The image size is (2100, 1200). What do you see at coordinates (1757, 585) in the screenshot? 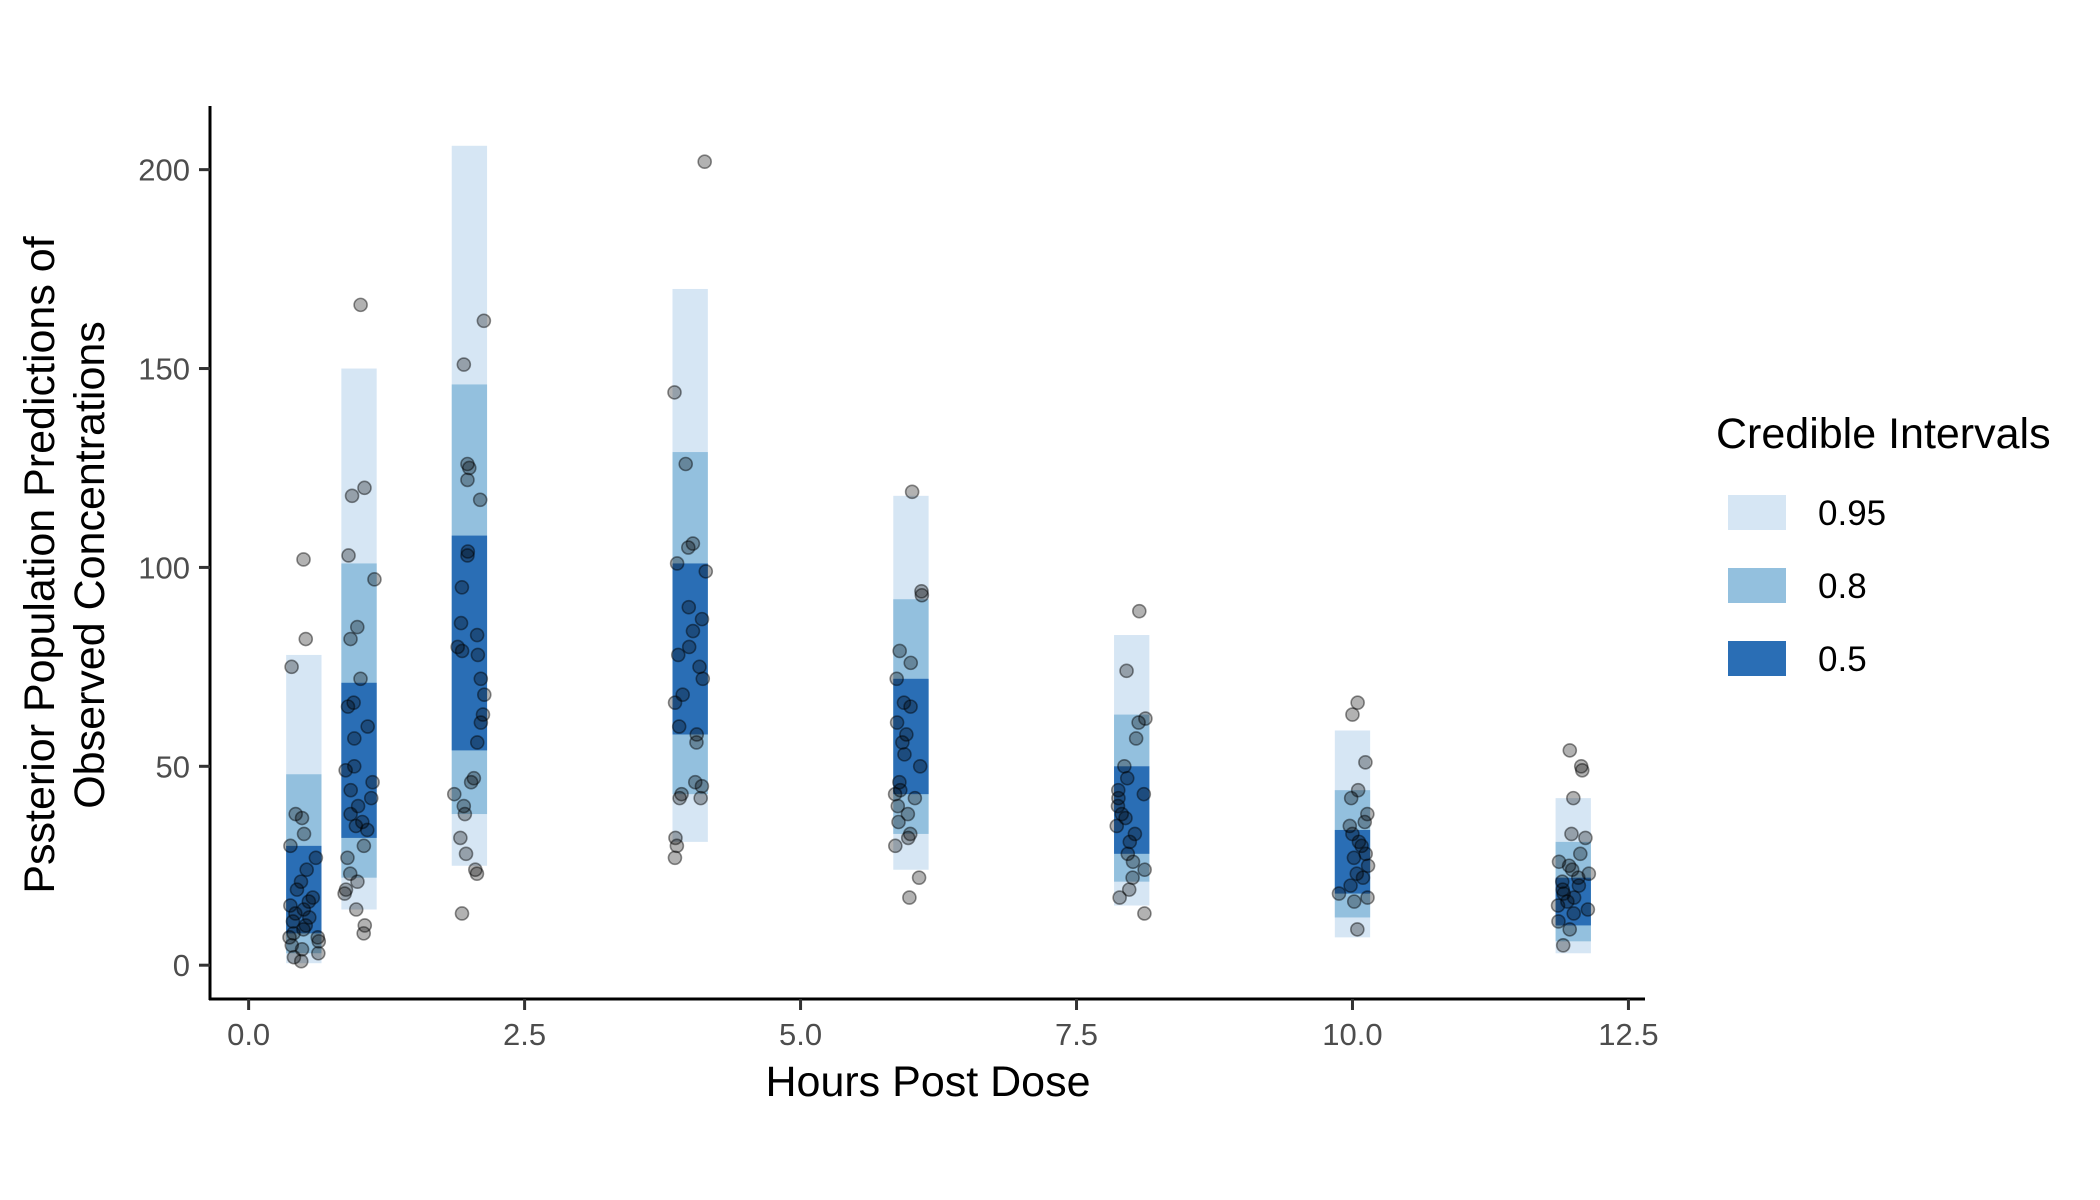
I see `legend-swatch-0.8` at bounding box center [1757, 585].